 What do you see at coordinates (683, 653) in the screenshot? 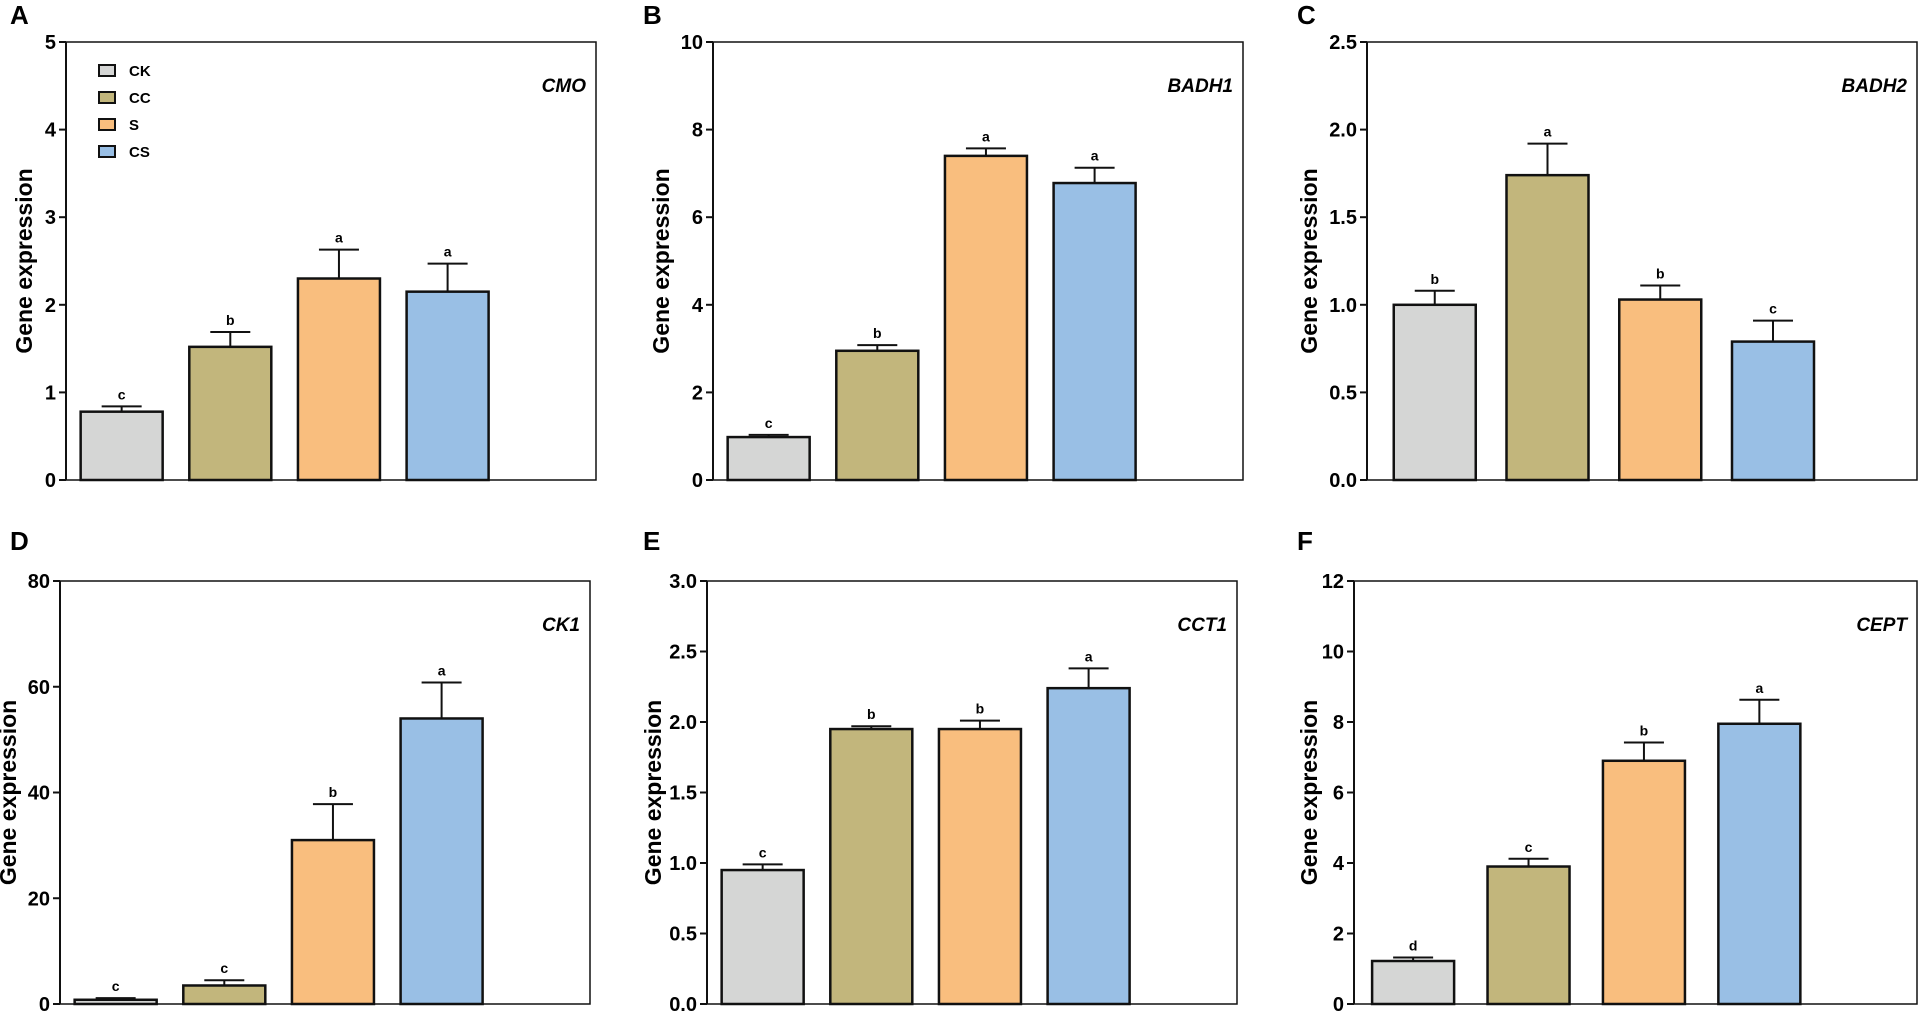
I see `y-tick-label: 2.5` at bounding box center [683, 653].